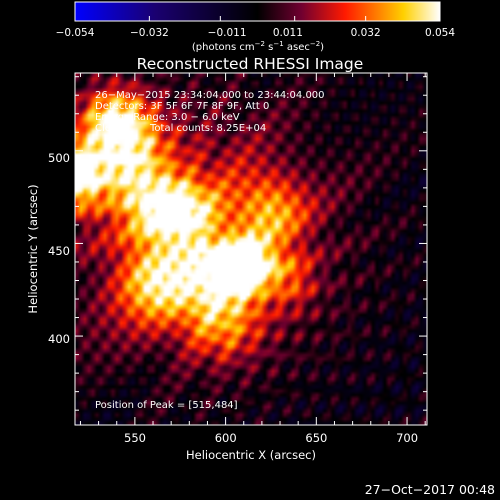 This screenshot has width=500, height=500. Describe the element at coordinates (407, 438) in the screenshot. I see `x-tick-label: 700` at that location.